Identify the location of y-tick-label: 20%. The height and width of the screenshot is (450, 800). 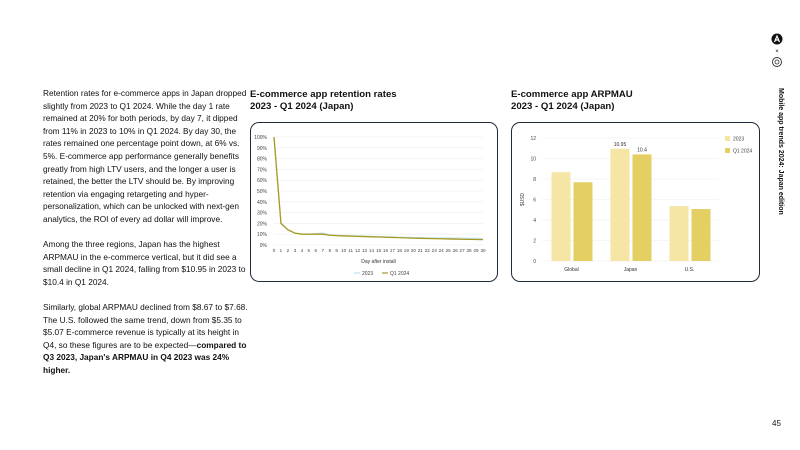
(262, 224).